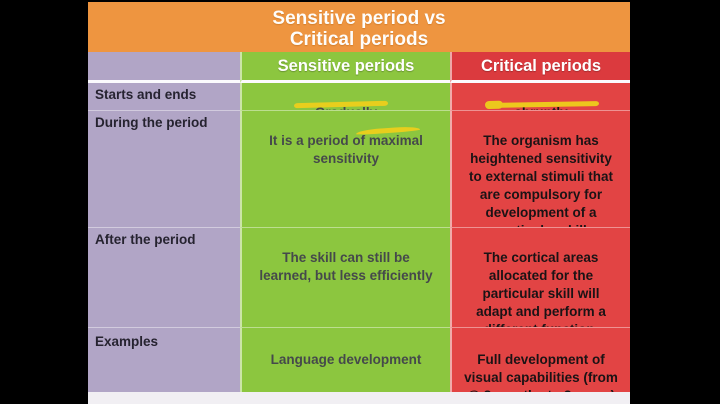  I want to click on title-line-2: Critical periods, so click(359, 39).